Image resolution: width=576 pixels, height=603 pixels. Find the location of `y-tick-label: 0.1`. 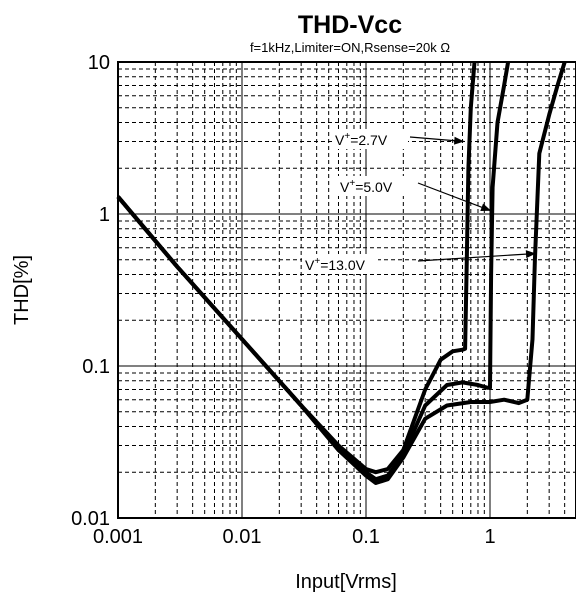

y-tick-label: 0.1 is located at coordinates (96, 367).